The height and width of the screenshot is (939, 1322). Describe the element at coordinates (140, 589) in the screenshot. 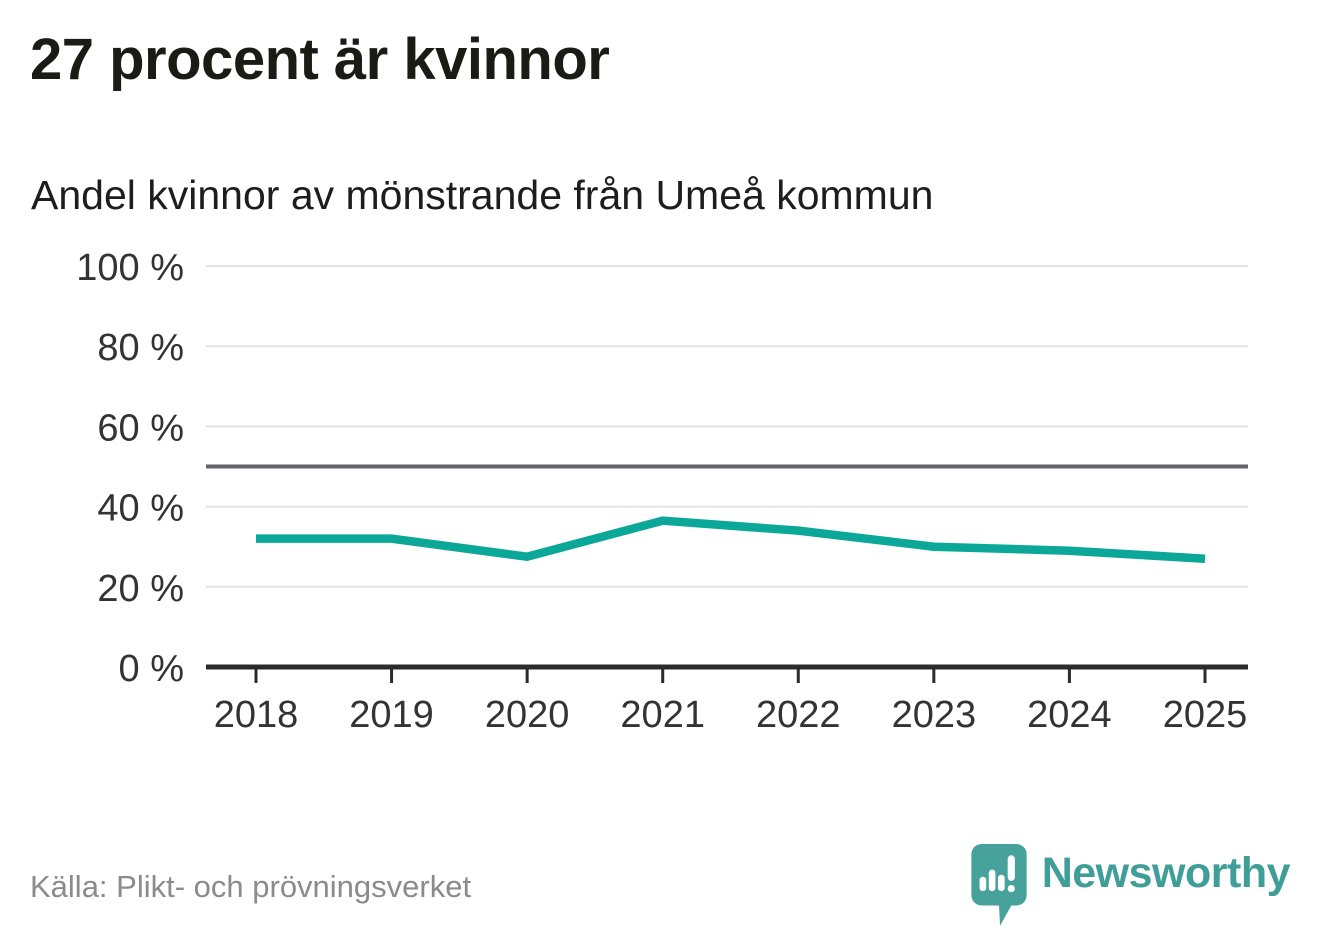

I see `y-axis-label-20: 20 %` at that location.